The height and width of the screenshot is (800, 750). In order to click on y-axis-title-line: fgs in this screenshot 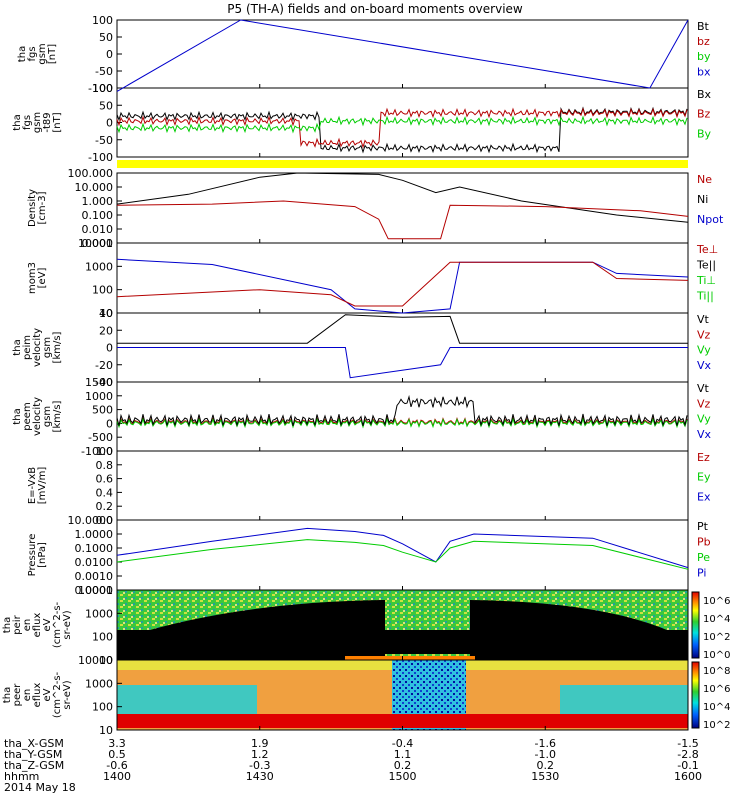, I will do `click(32, 53)`.